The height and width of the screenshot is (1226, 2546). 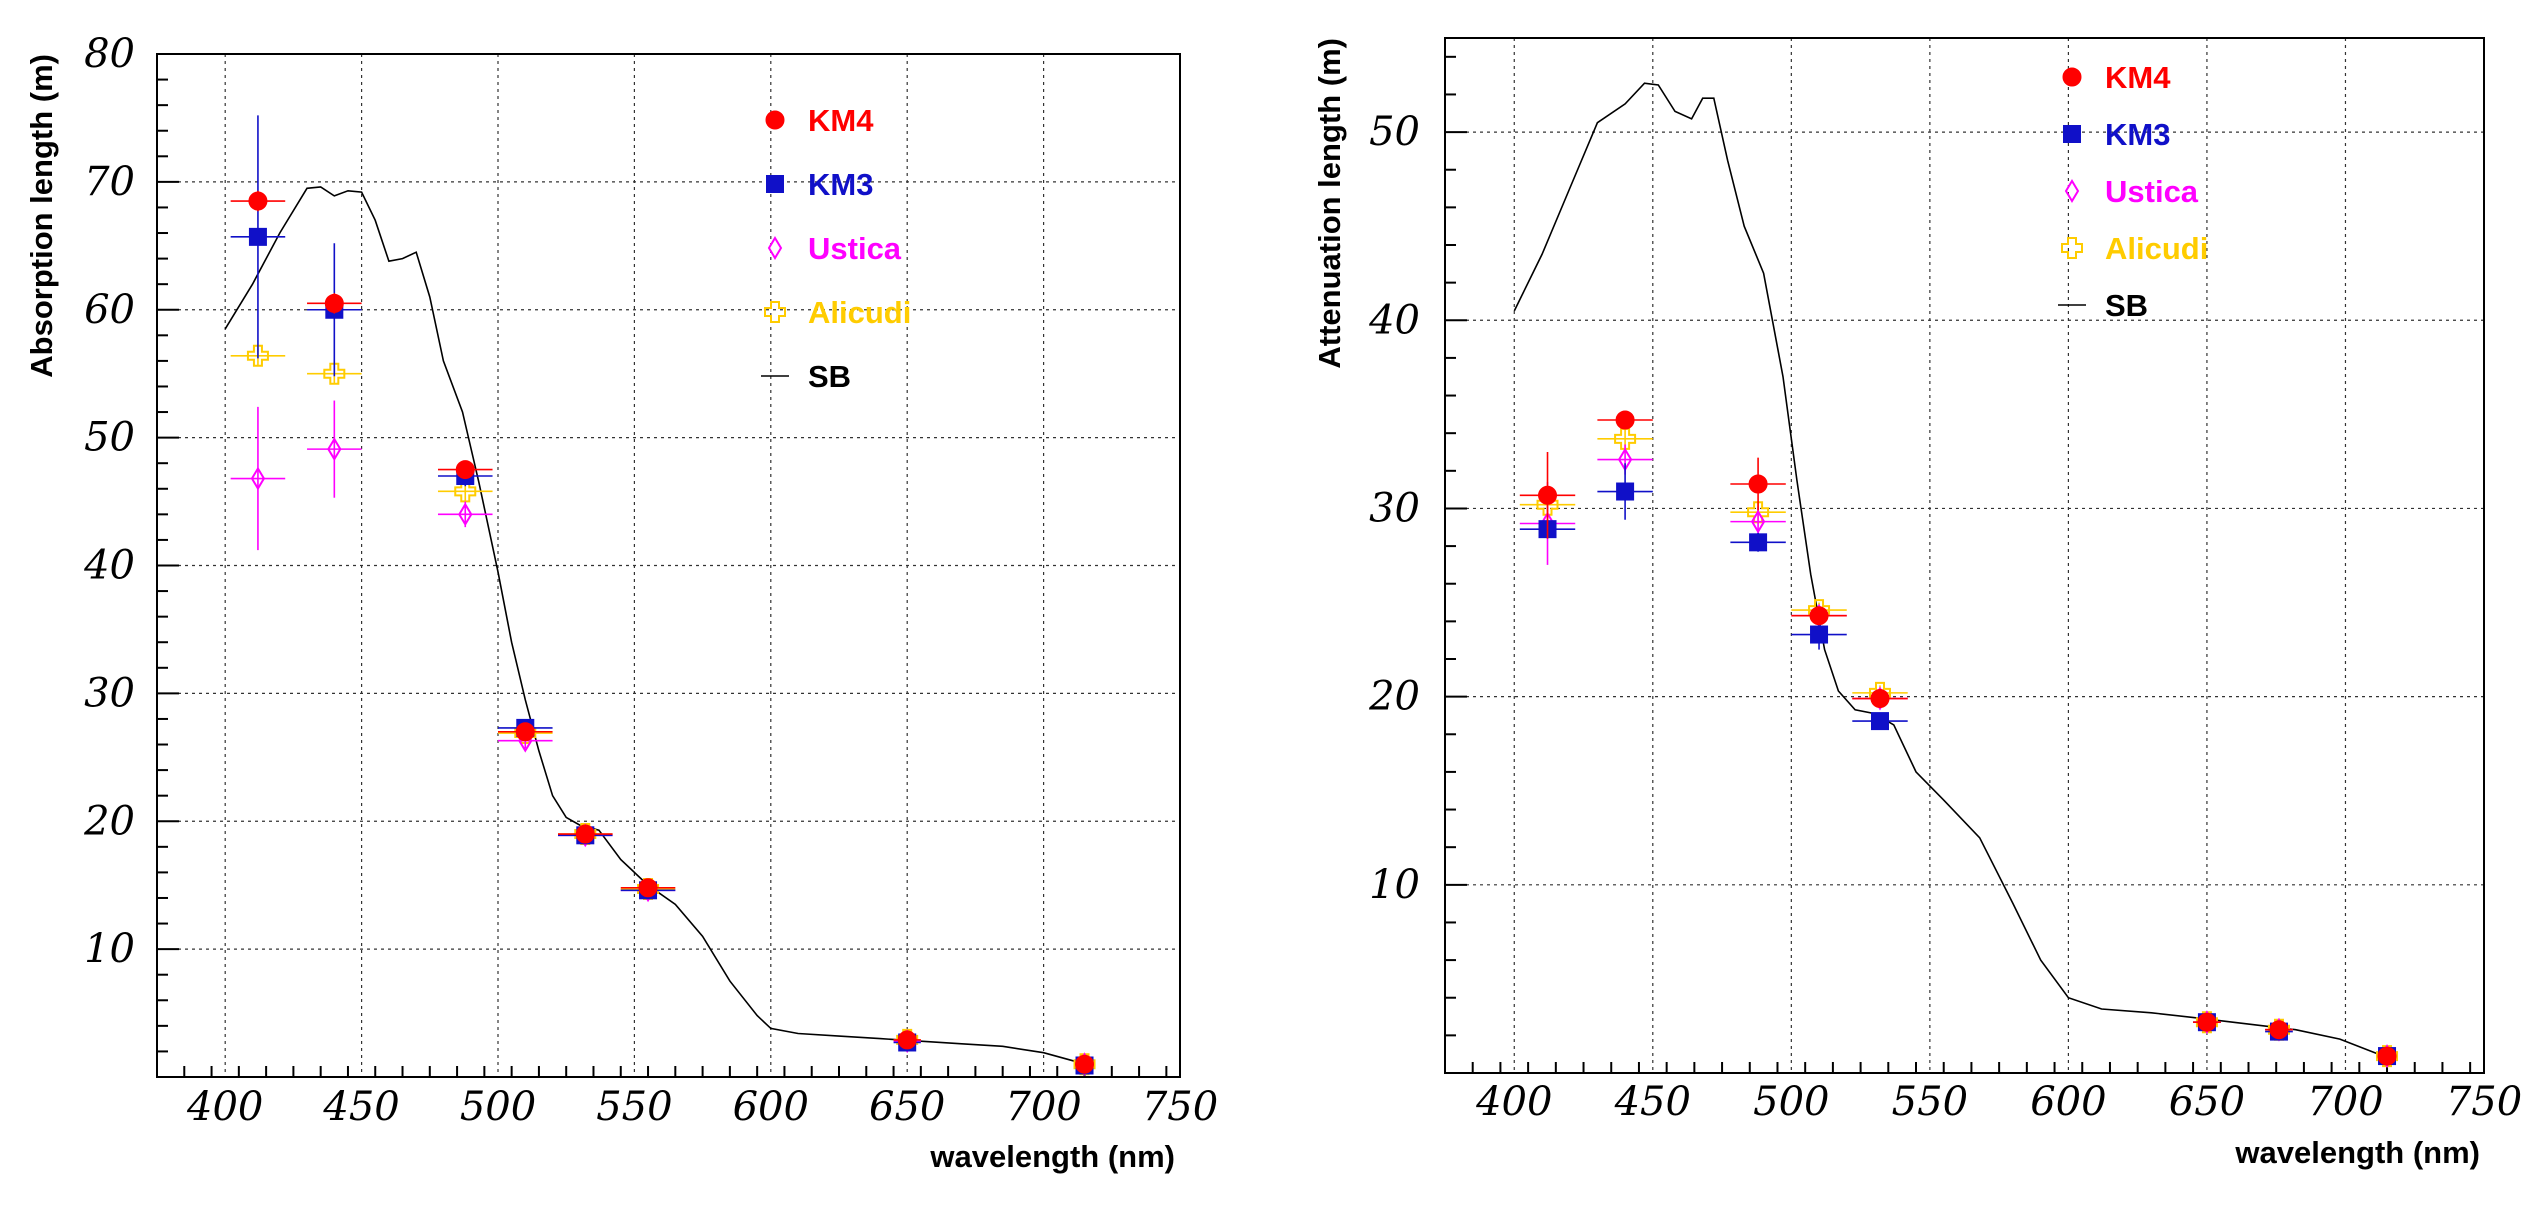 I want to click on y-tick-label: 70, so click(x=109, y=182).